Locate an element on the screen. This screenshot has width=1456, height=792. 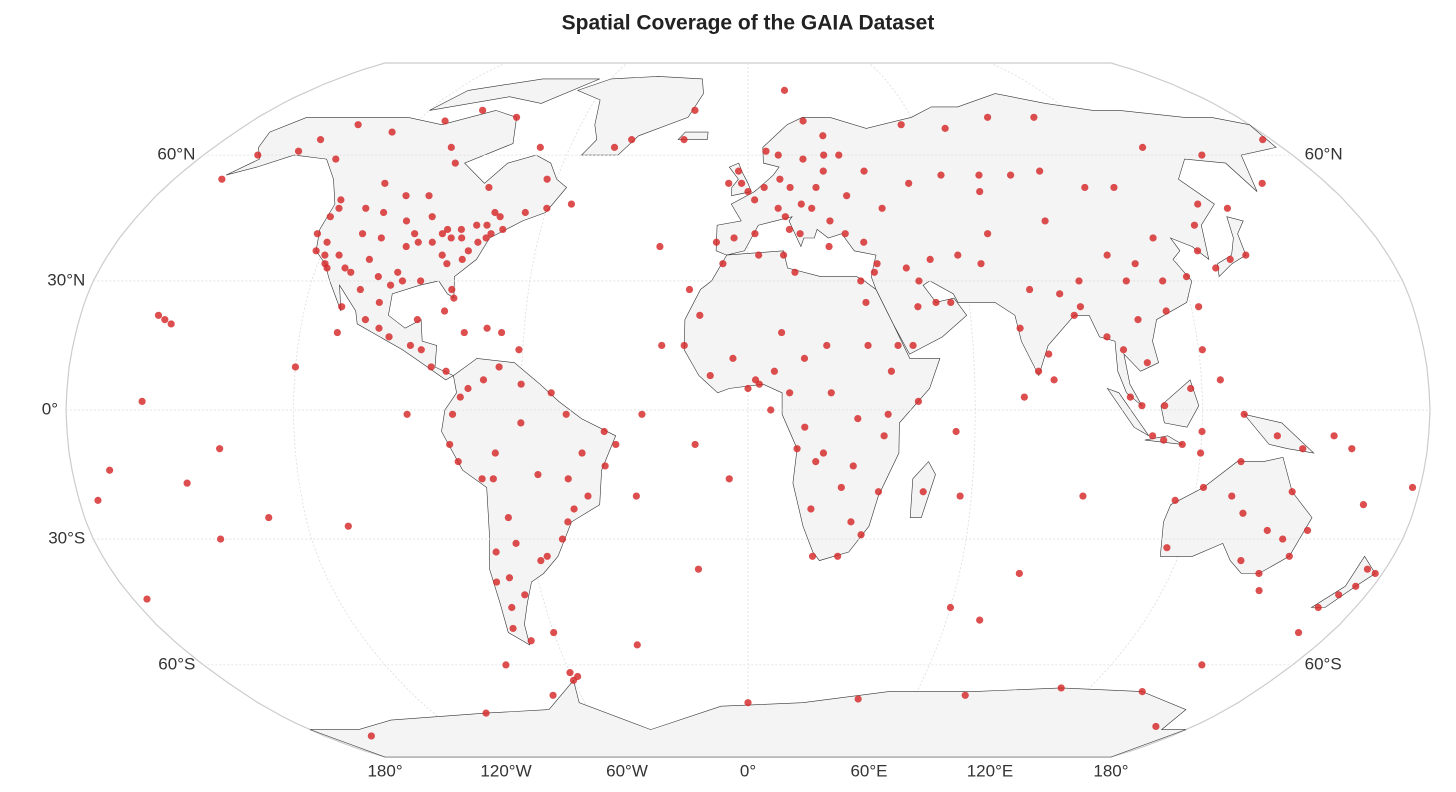
lat-label: 60°N is located at coordinates (176, 154).